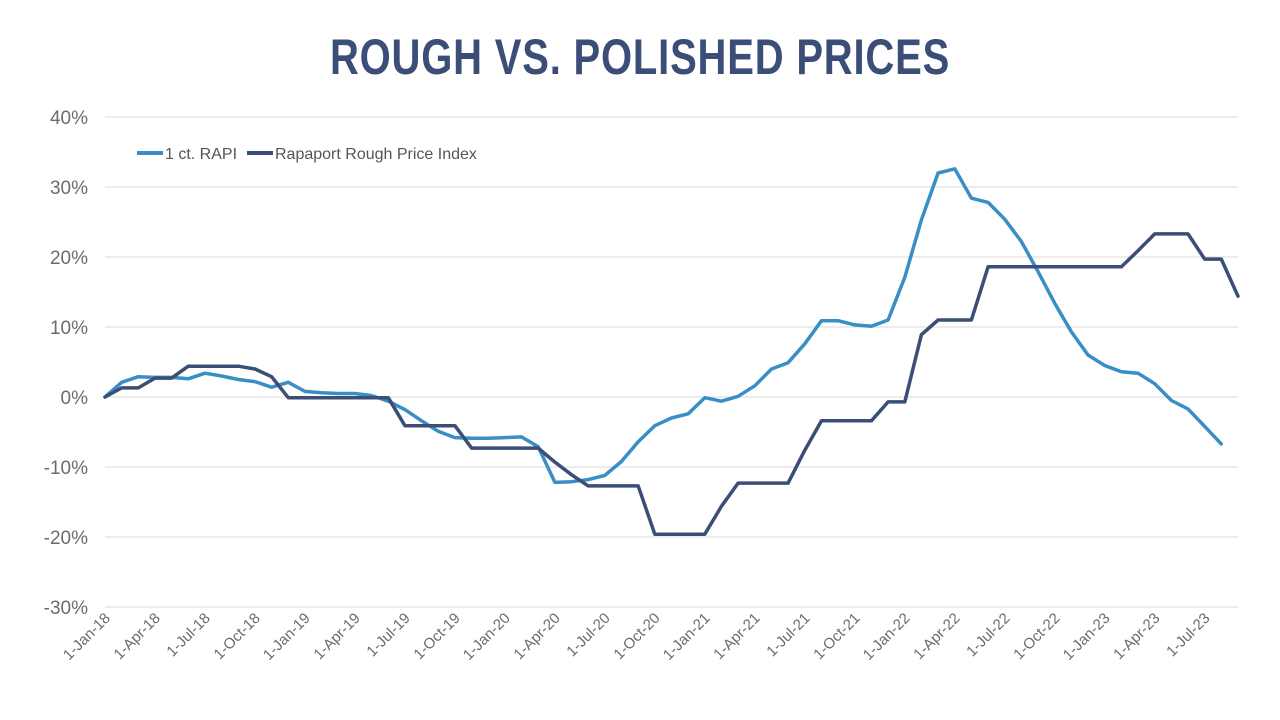 Image resolution: width=1280 pixels, height=720 pixels. Describe the element at coordinates (66, 468) in the screenshot. I see `y-tick-label: -10%` at that location.